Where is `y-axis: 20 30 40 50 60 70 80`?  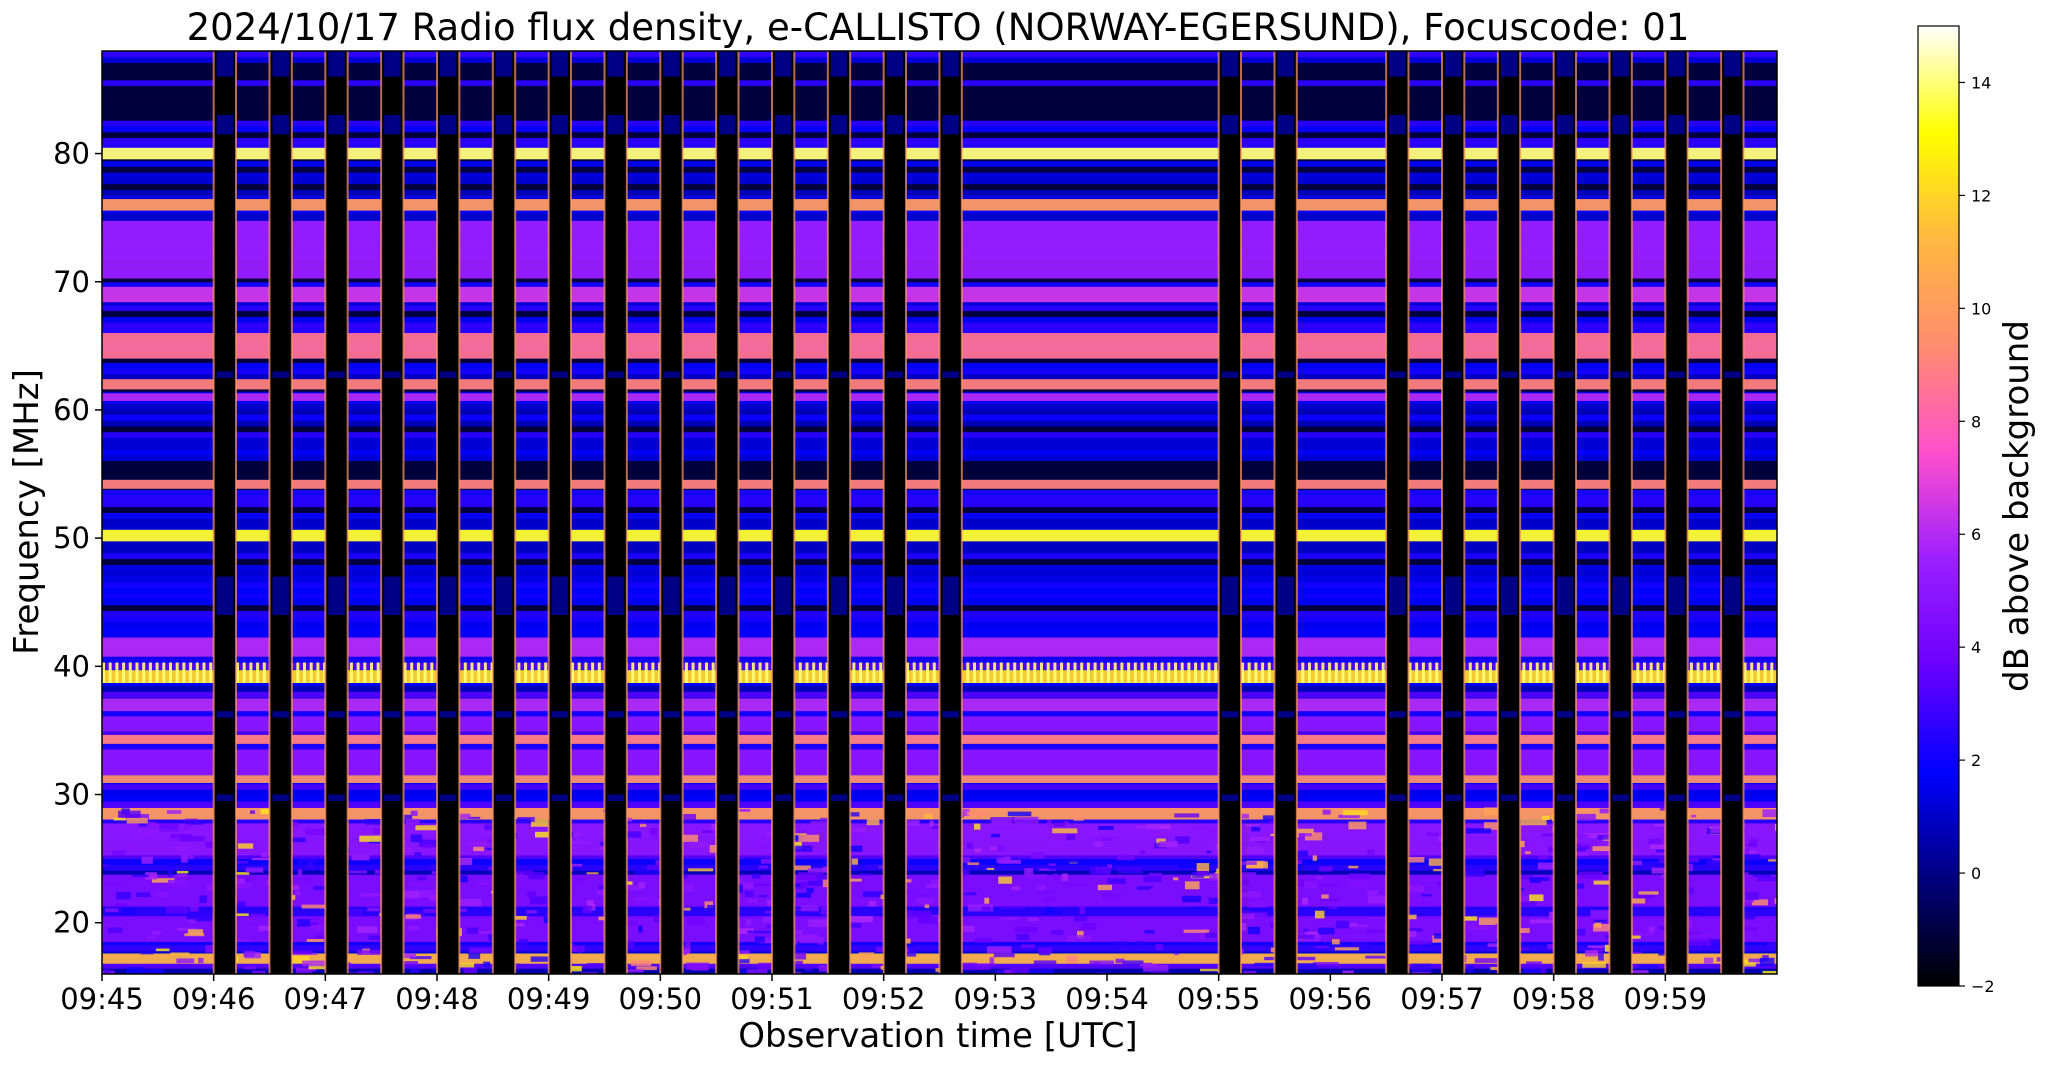
y-axis: 20 30 40 50 60 70 80 is located at coordinates (77, 538).